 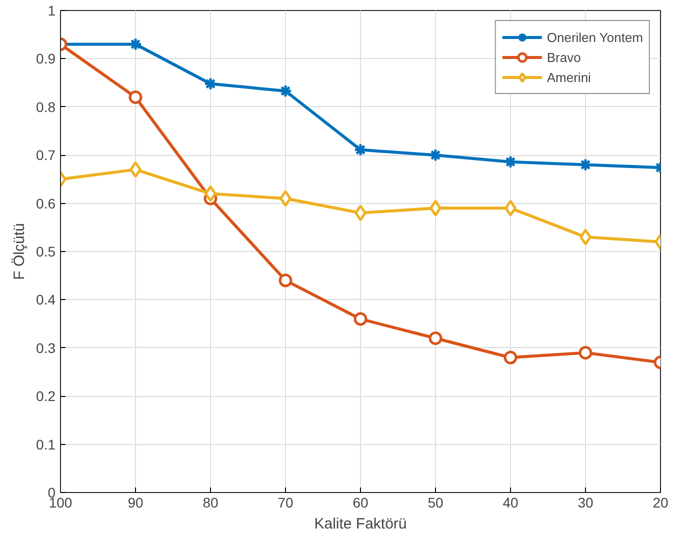 I want to click on y-tick-label: 1, so click(x=52, y=10).